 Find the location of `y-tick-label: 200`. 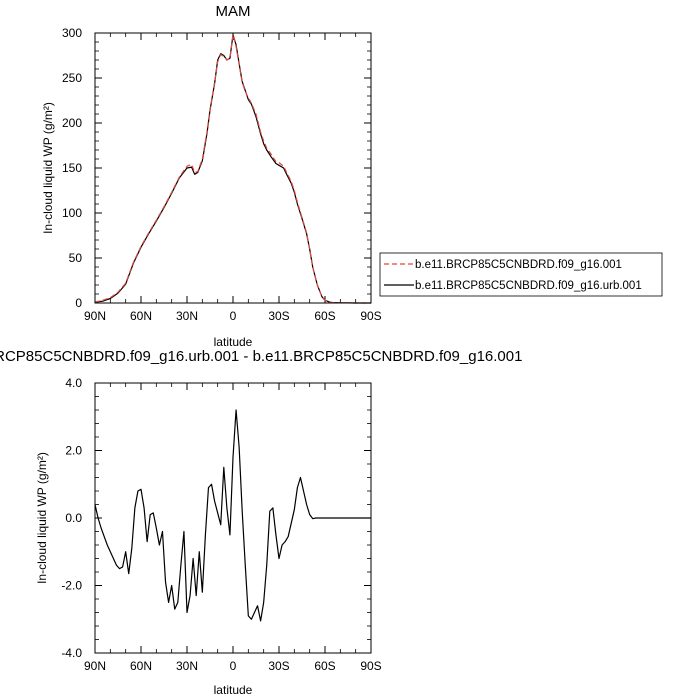

y-tick-label: 200 is located at coordinates (72, 123).